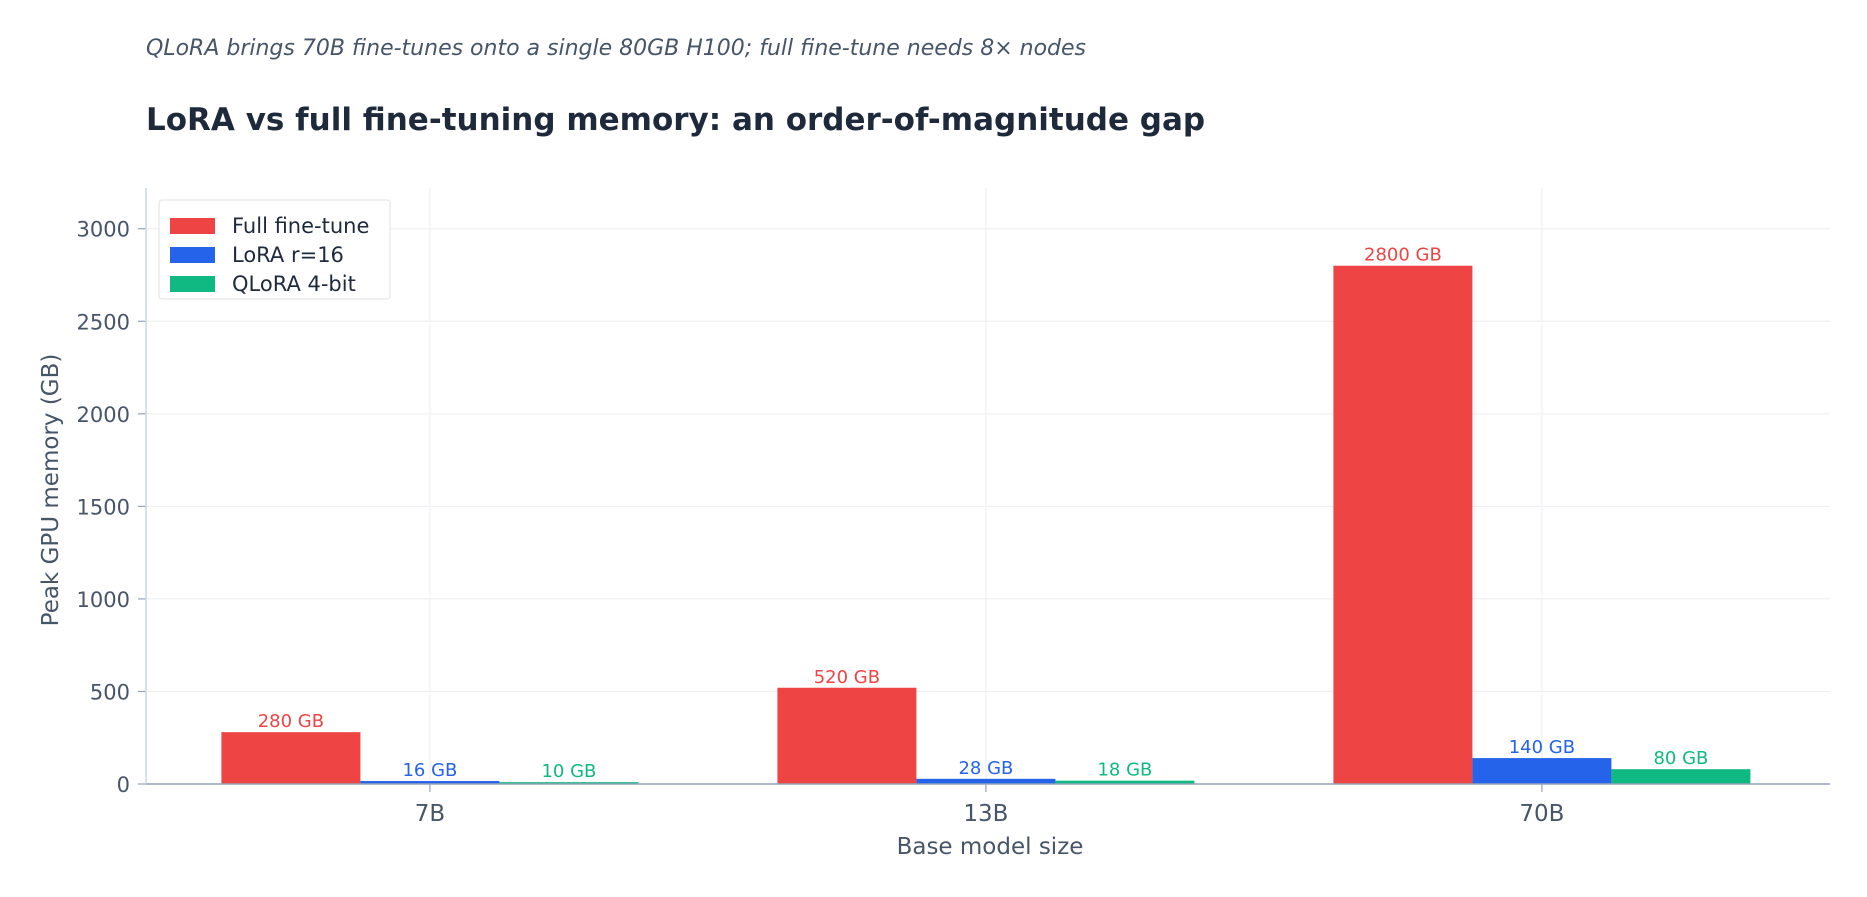  I want to click on x-tick-label: 70B, so click(1541, 814).